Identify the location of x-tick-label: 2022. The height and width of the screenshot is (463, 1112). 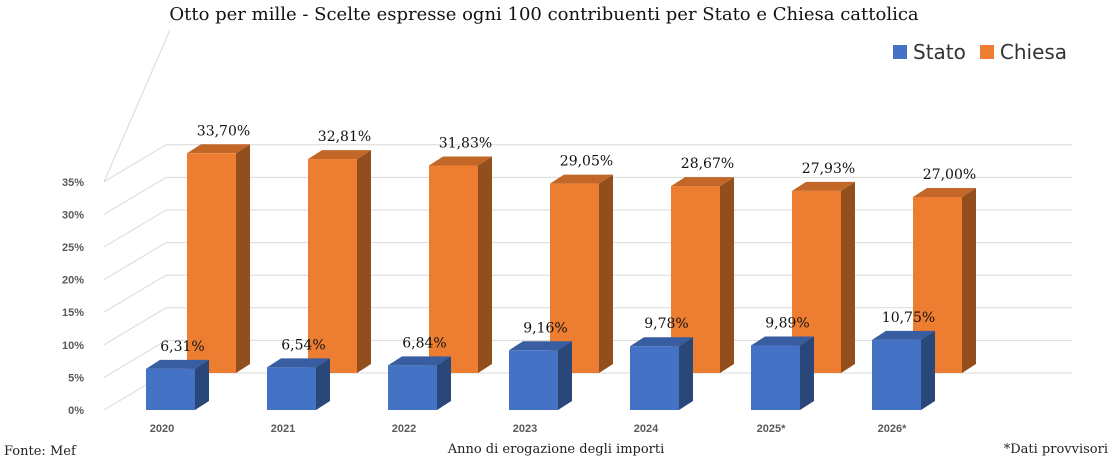
(404, 429).